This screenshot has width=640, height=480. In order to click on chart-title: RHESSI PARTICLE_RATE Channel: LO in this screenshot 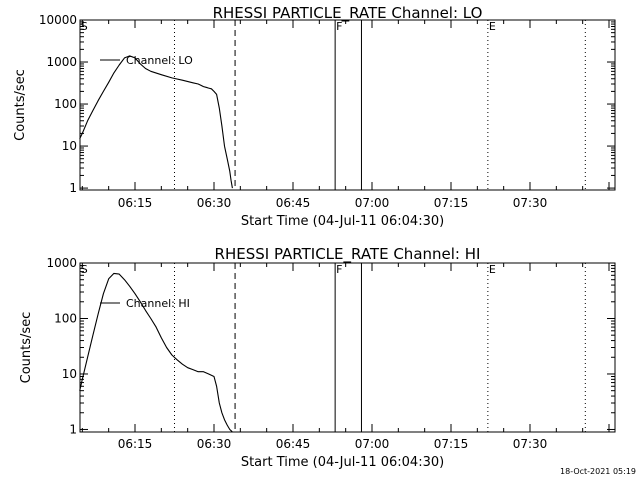, I will do `click(348, 13)`.